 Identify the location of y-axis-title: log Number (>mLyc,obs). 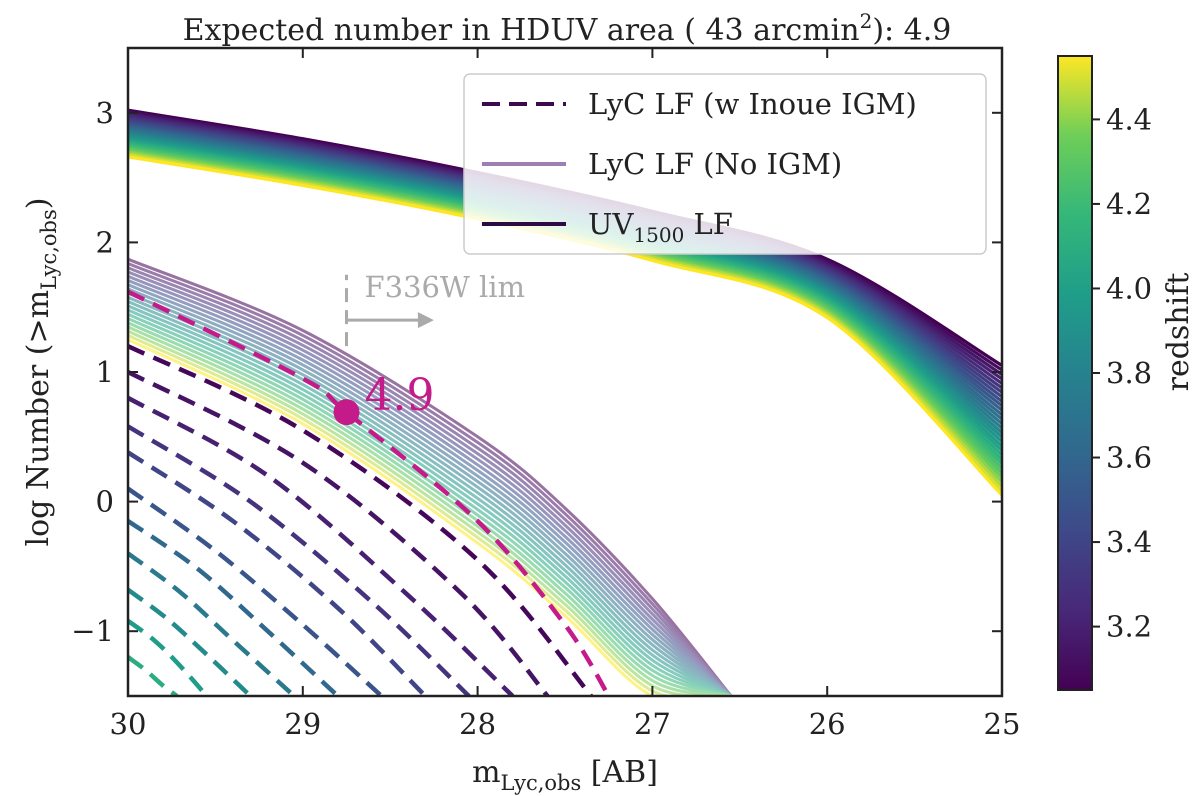
(41, 371).